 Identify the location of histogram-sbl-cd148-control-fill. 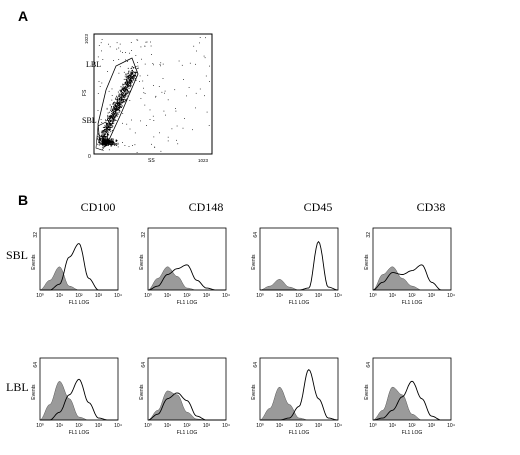
(186, 278).